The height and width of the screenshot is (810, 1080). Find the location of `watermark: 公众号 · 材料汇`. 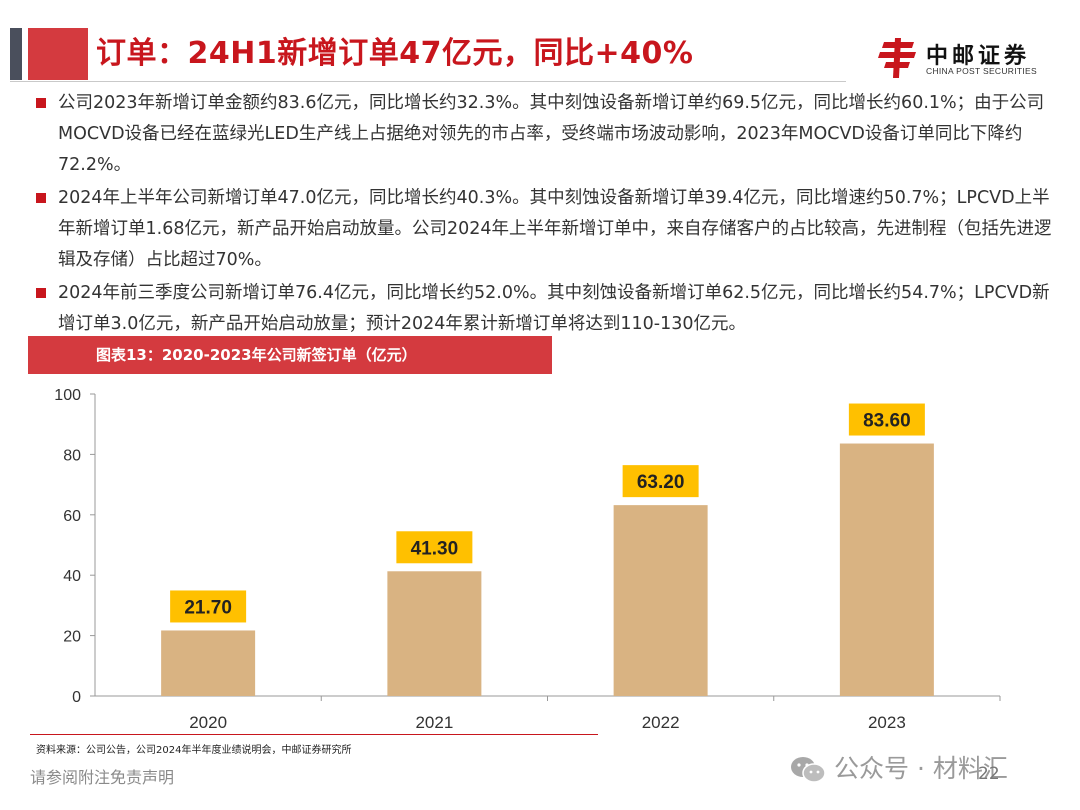

watermark: 公众号 · 材料汇 is located at coordinates (899, 769).